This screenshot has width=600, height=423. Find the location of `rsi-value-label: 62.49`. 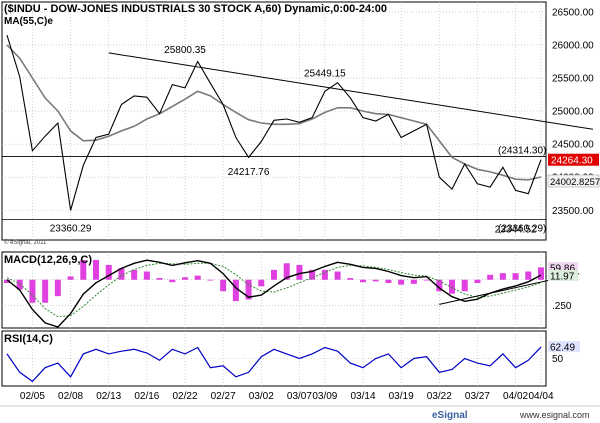

rsi-value-label: 62.49 is located at coordinates (562, 348).